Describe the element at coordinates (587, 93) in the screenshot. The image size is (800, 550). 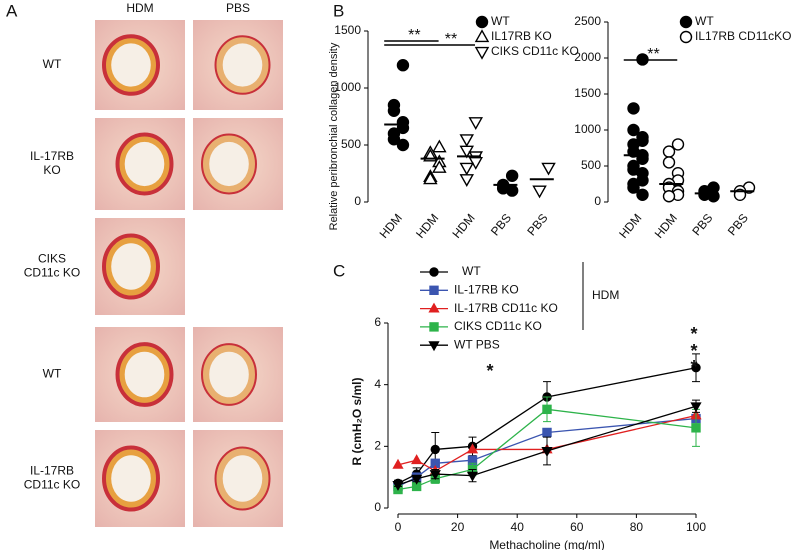
I see `y-tick-label: 1500` at that location.